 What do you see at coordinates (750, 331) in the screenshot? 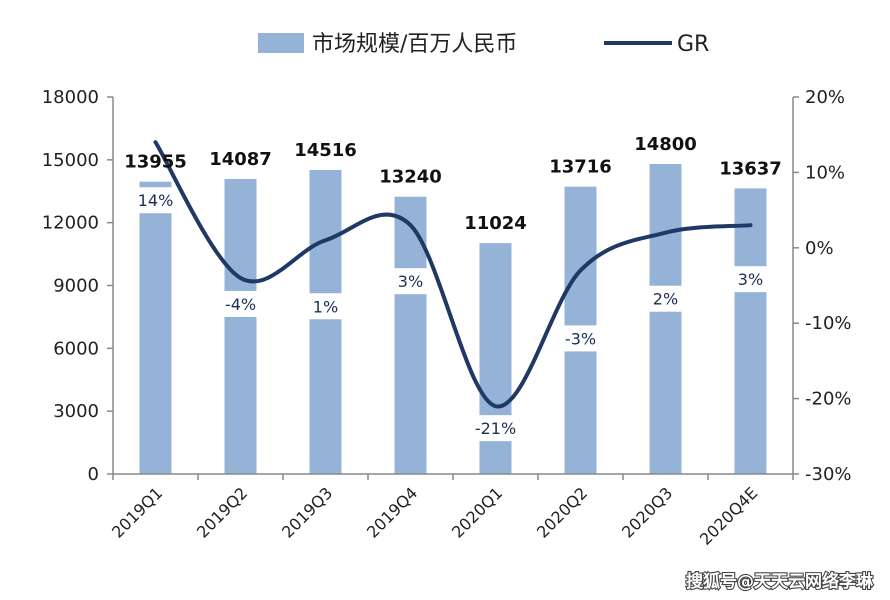
I see `bar-2020Q4E` at bounding box center [750, 331].